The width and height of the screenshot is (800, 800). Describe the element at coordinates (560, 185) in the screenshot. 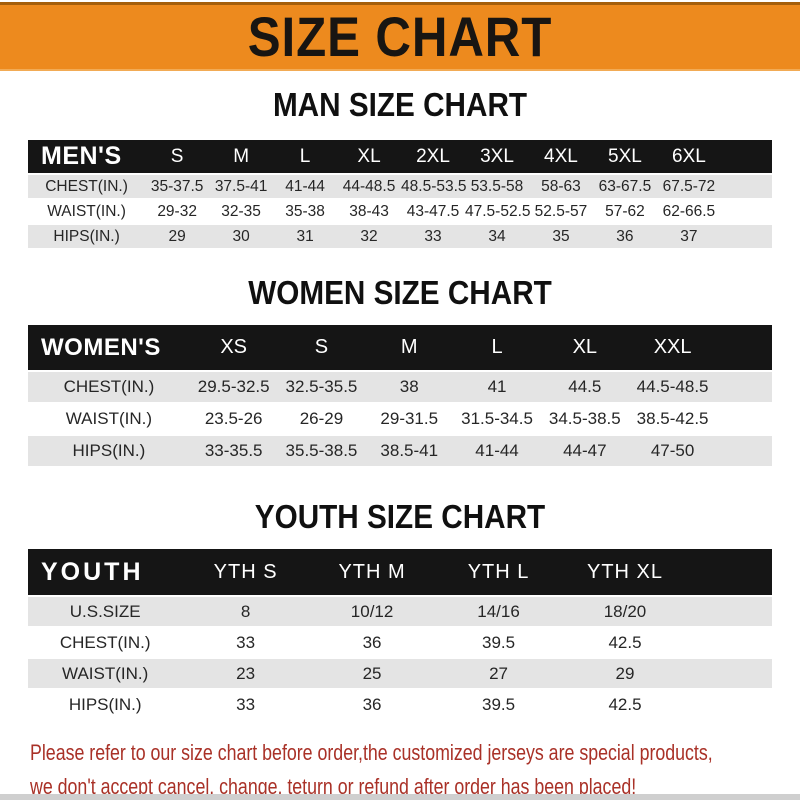

I see `size-value-cell: 58-63` at that location.